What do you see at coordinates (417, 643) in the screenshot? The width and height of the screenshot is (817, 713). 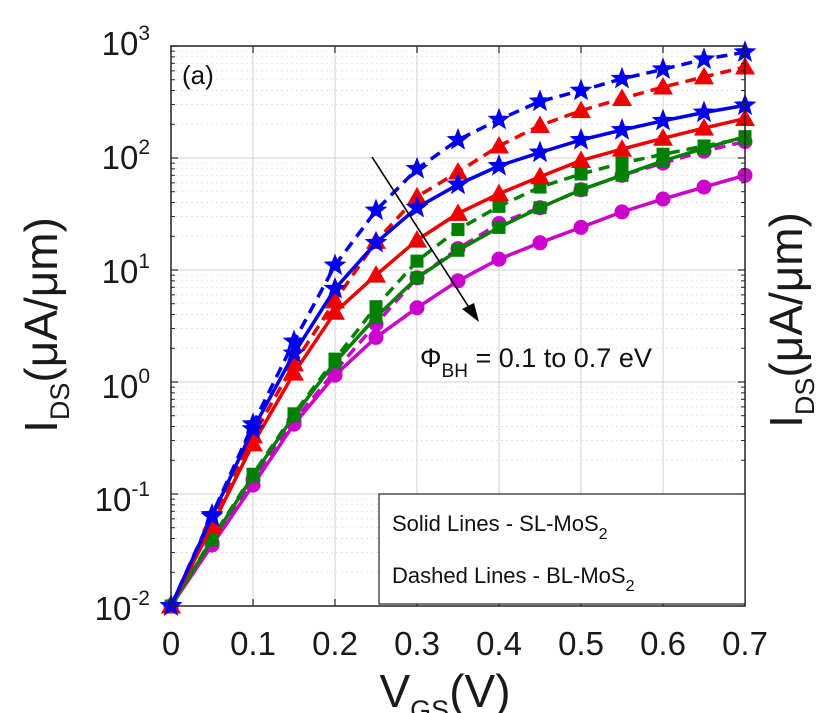 I see `x-tick-label: 0.3` at bounding box center [417, 643].